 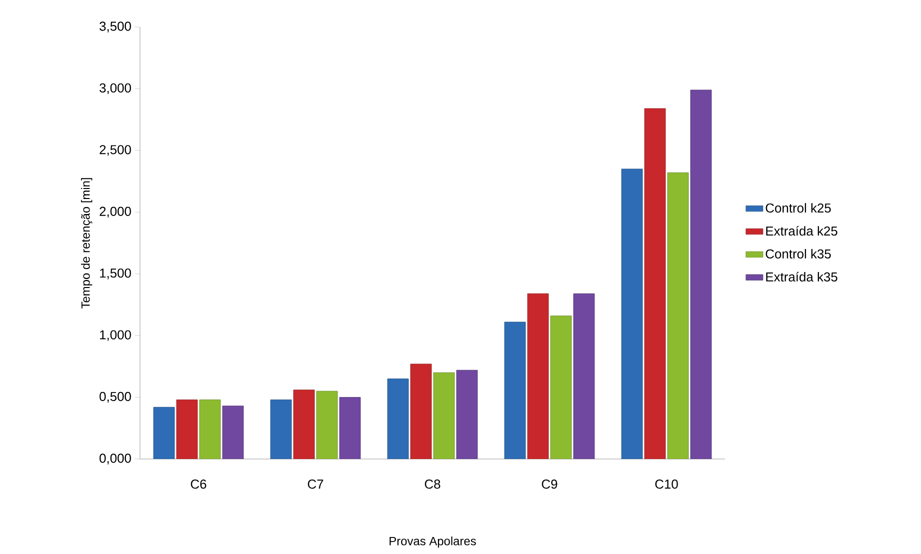 I want to click on y-tick-label: 2,500, so click(x=115, y=150).